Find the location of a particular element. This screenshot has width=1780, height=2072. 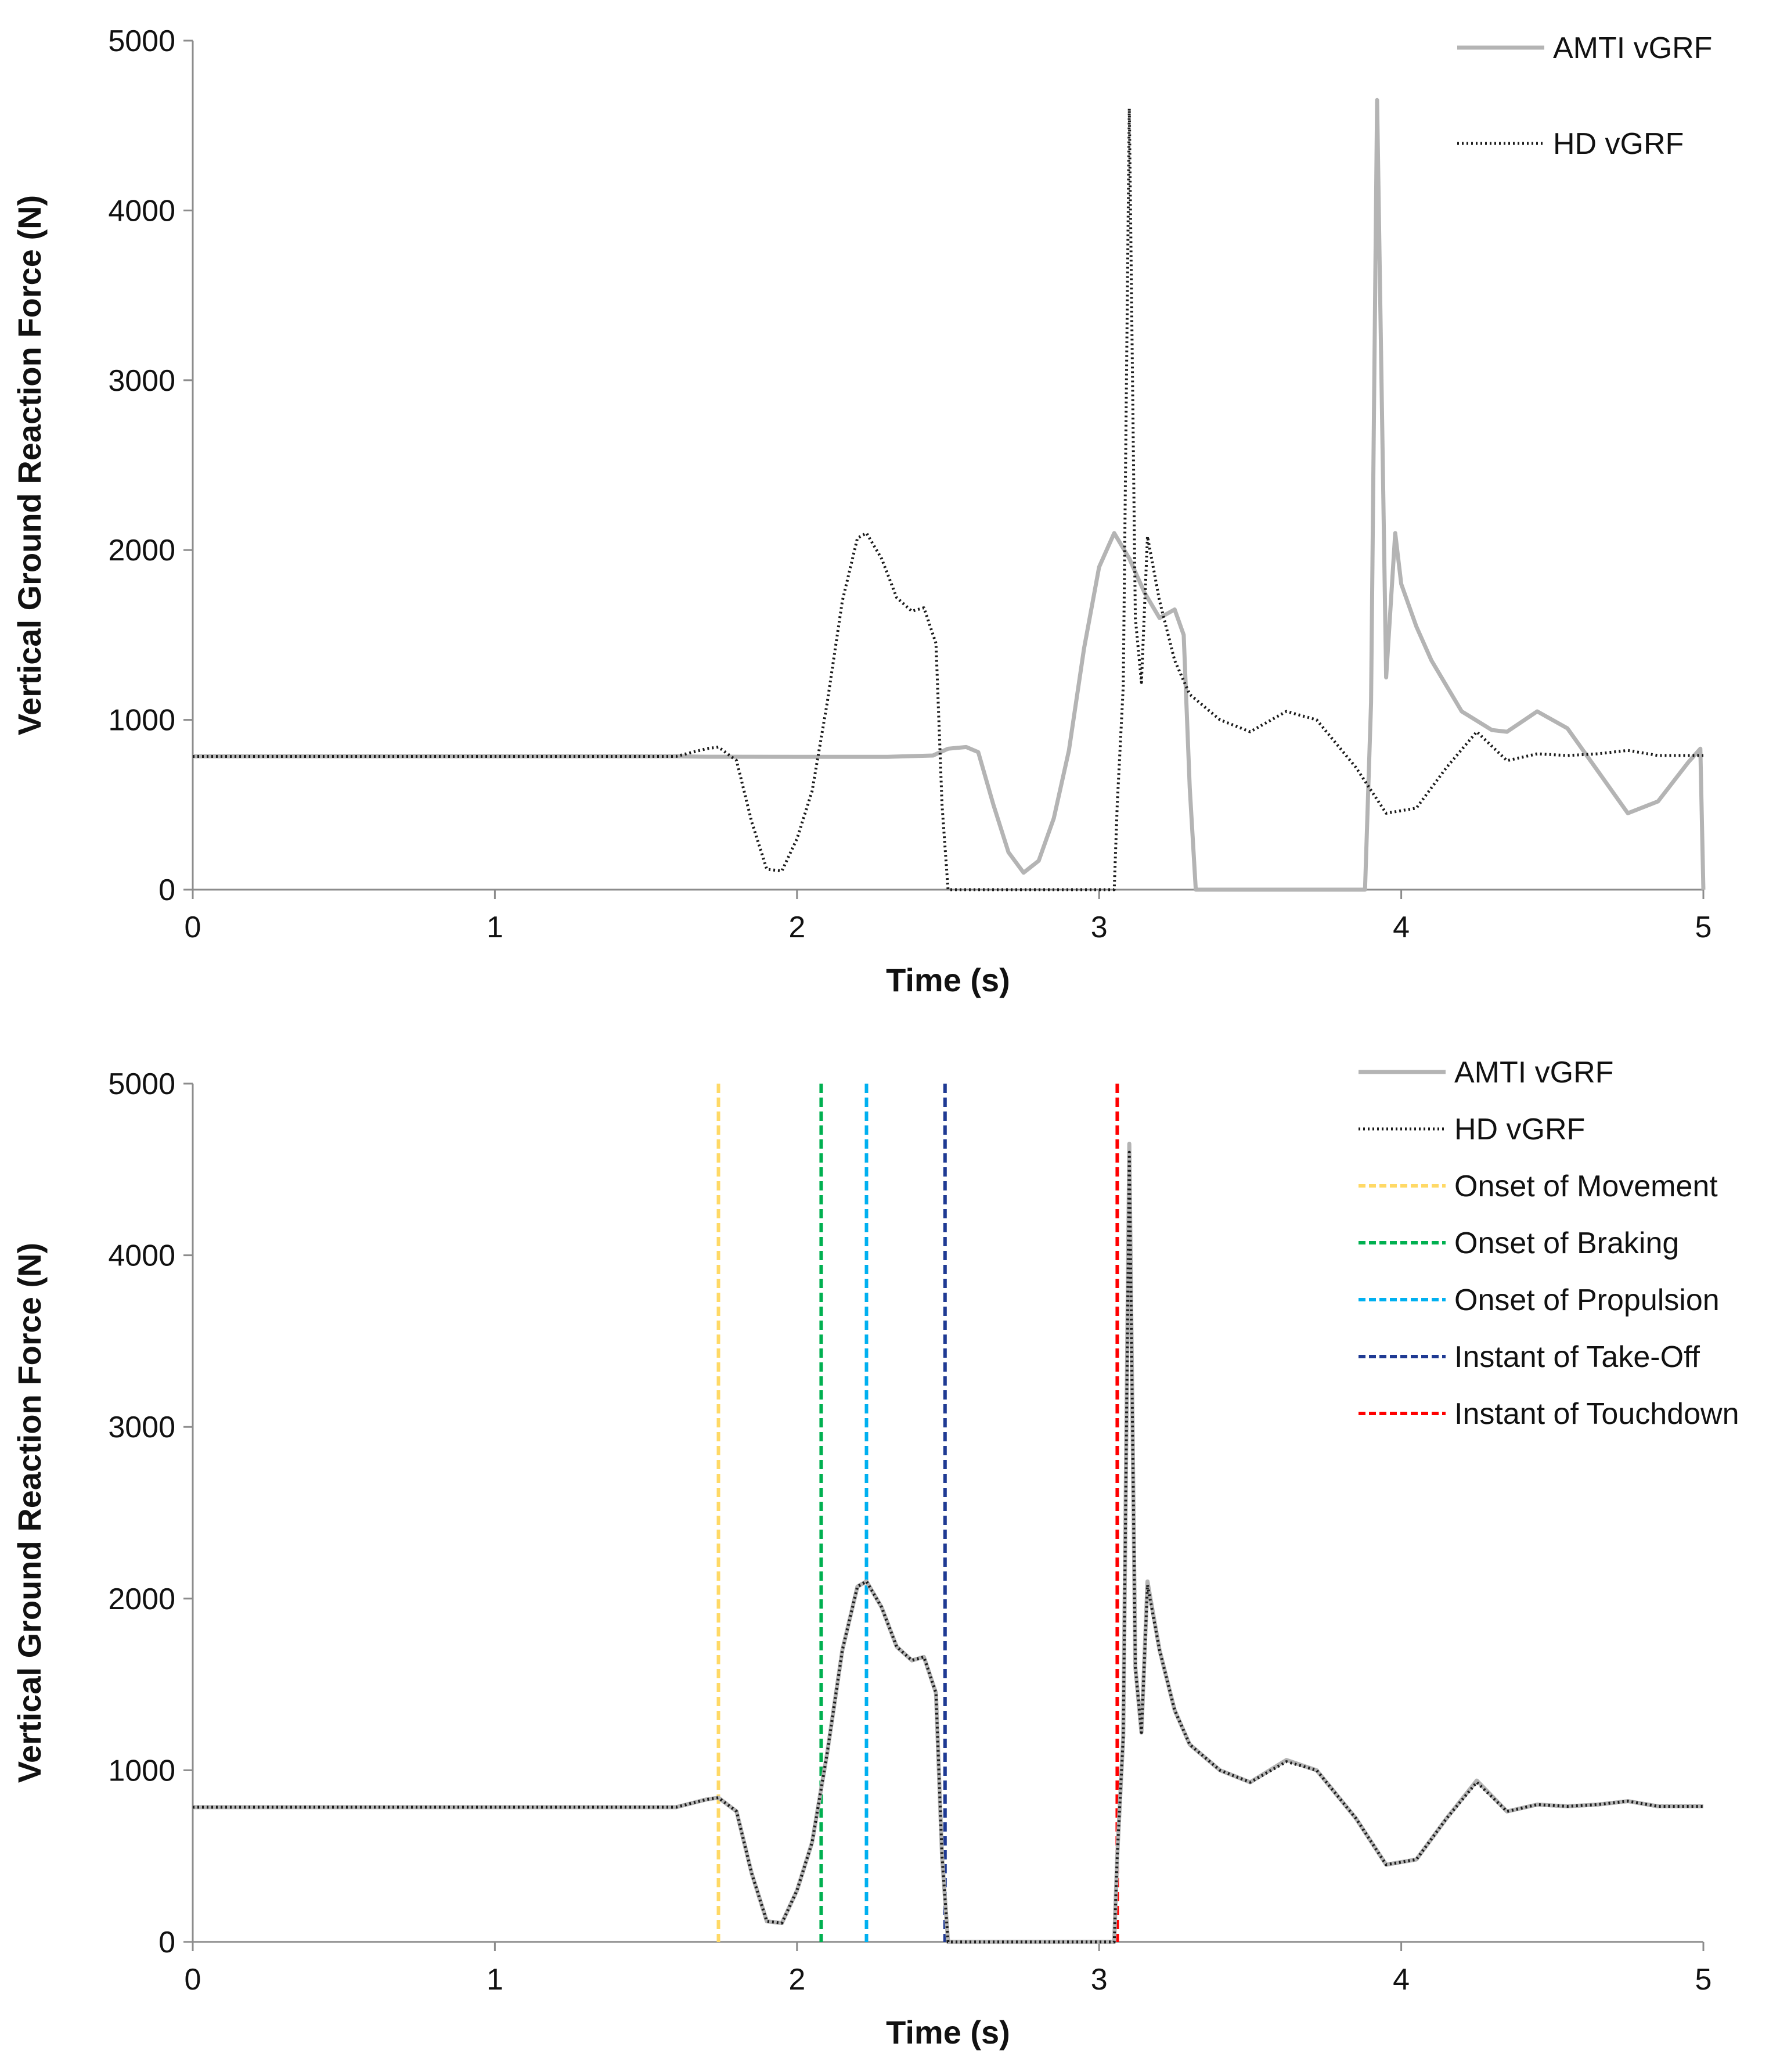

legend-label-instant-of-take-off: Instant of Take-Off is located at coordinates (1577, 1357).